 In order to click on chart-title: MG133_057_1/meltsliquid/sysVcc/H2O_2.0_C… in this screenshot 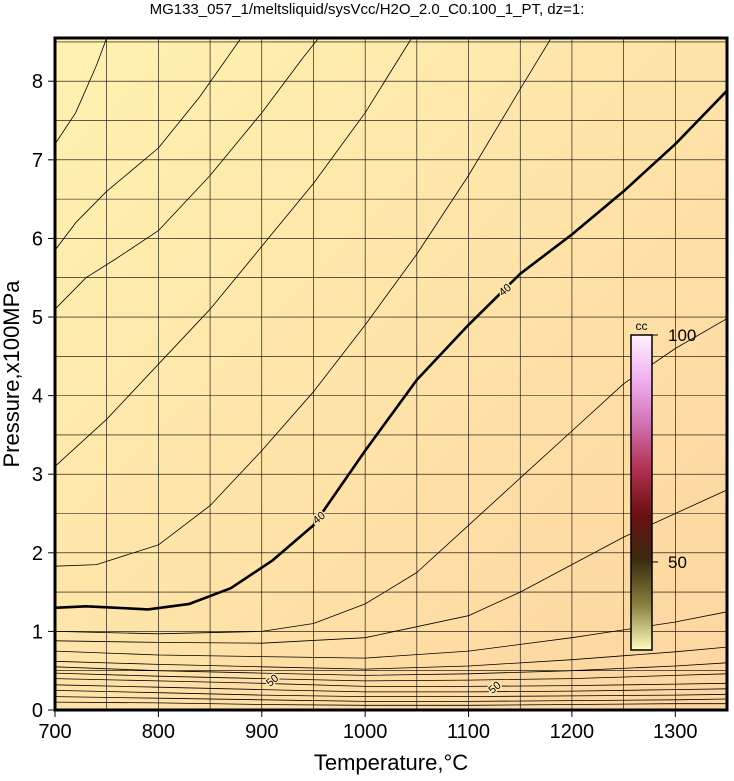, I will do `click(367, 9)`.